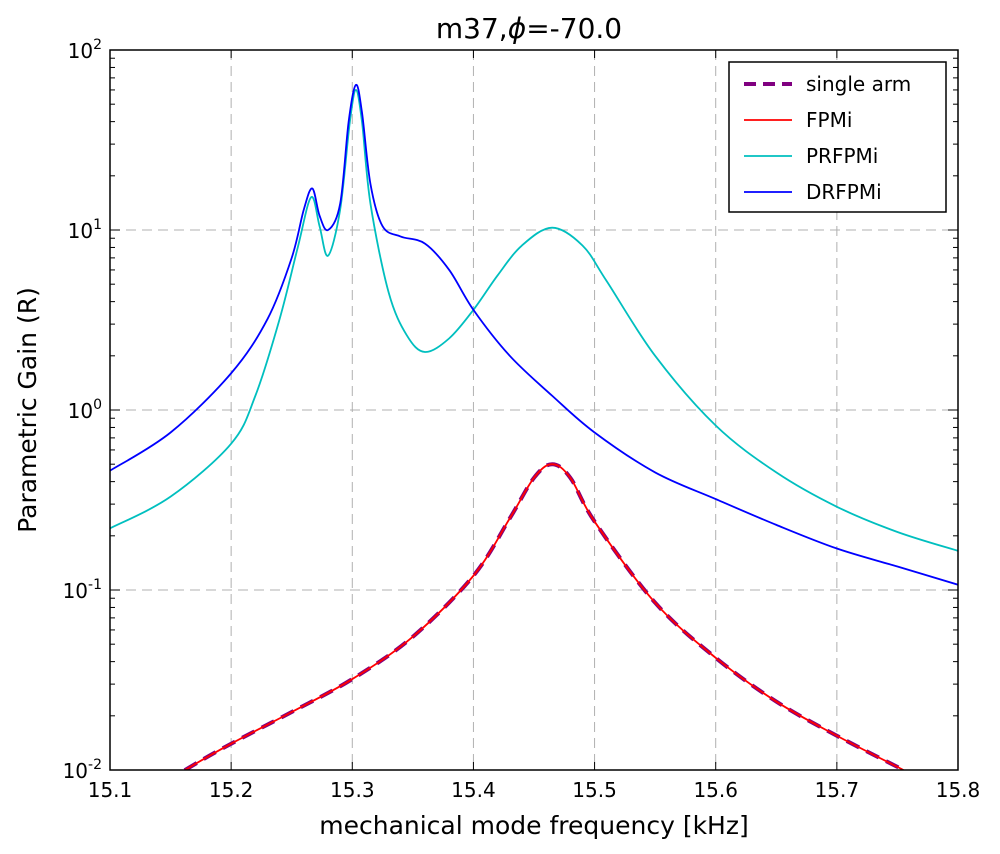  Describe the element at coordinates (231, 790) in the screenshot. I see `x-tick-label: 15.2` at that location.